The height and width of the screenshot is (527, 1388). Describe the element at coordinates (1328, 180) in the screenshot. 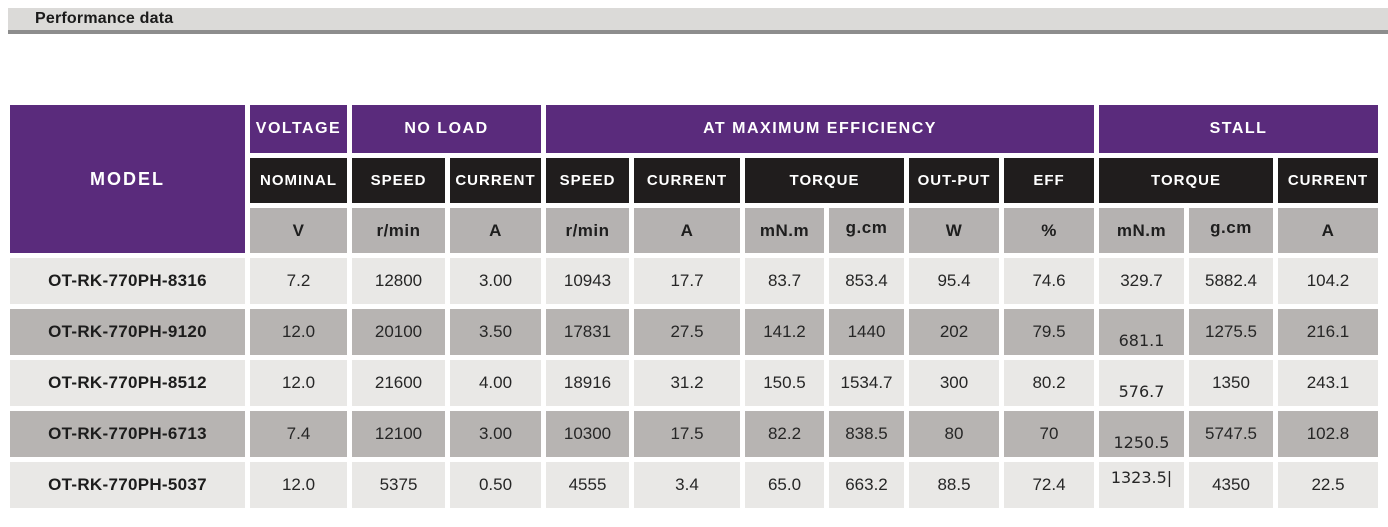

I see `subheader-stall-current: CURRENT` at that location.